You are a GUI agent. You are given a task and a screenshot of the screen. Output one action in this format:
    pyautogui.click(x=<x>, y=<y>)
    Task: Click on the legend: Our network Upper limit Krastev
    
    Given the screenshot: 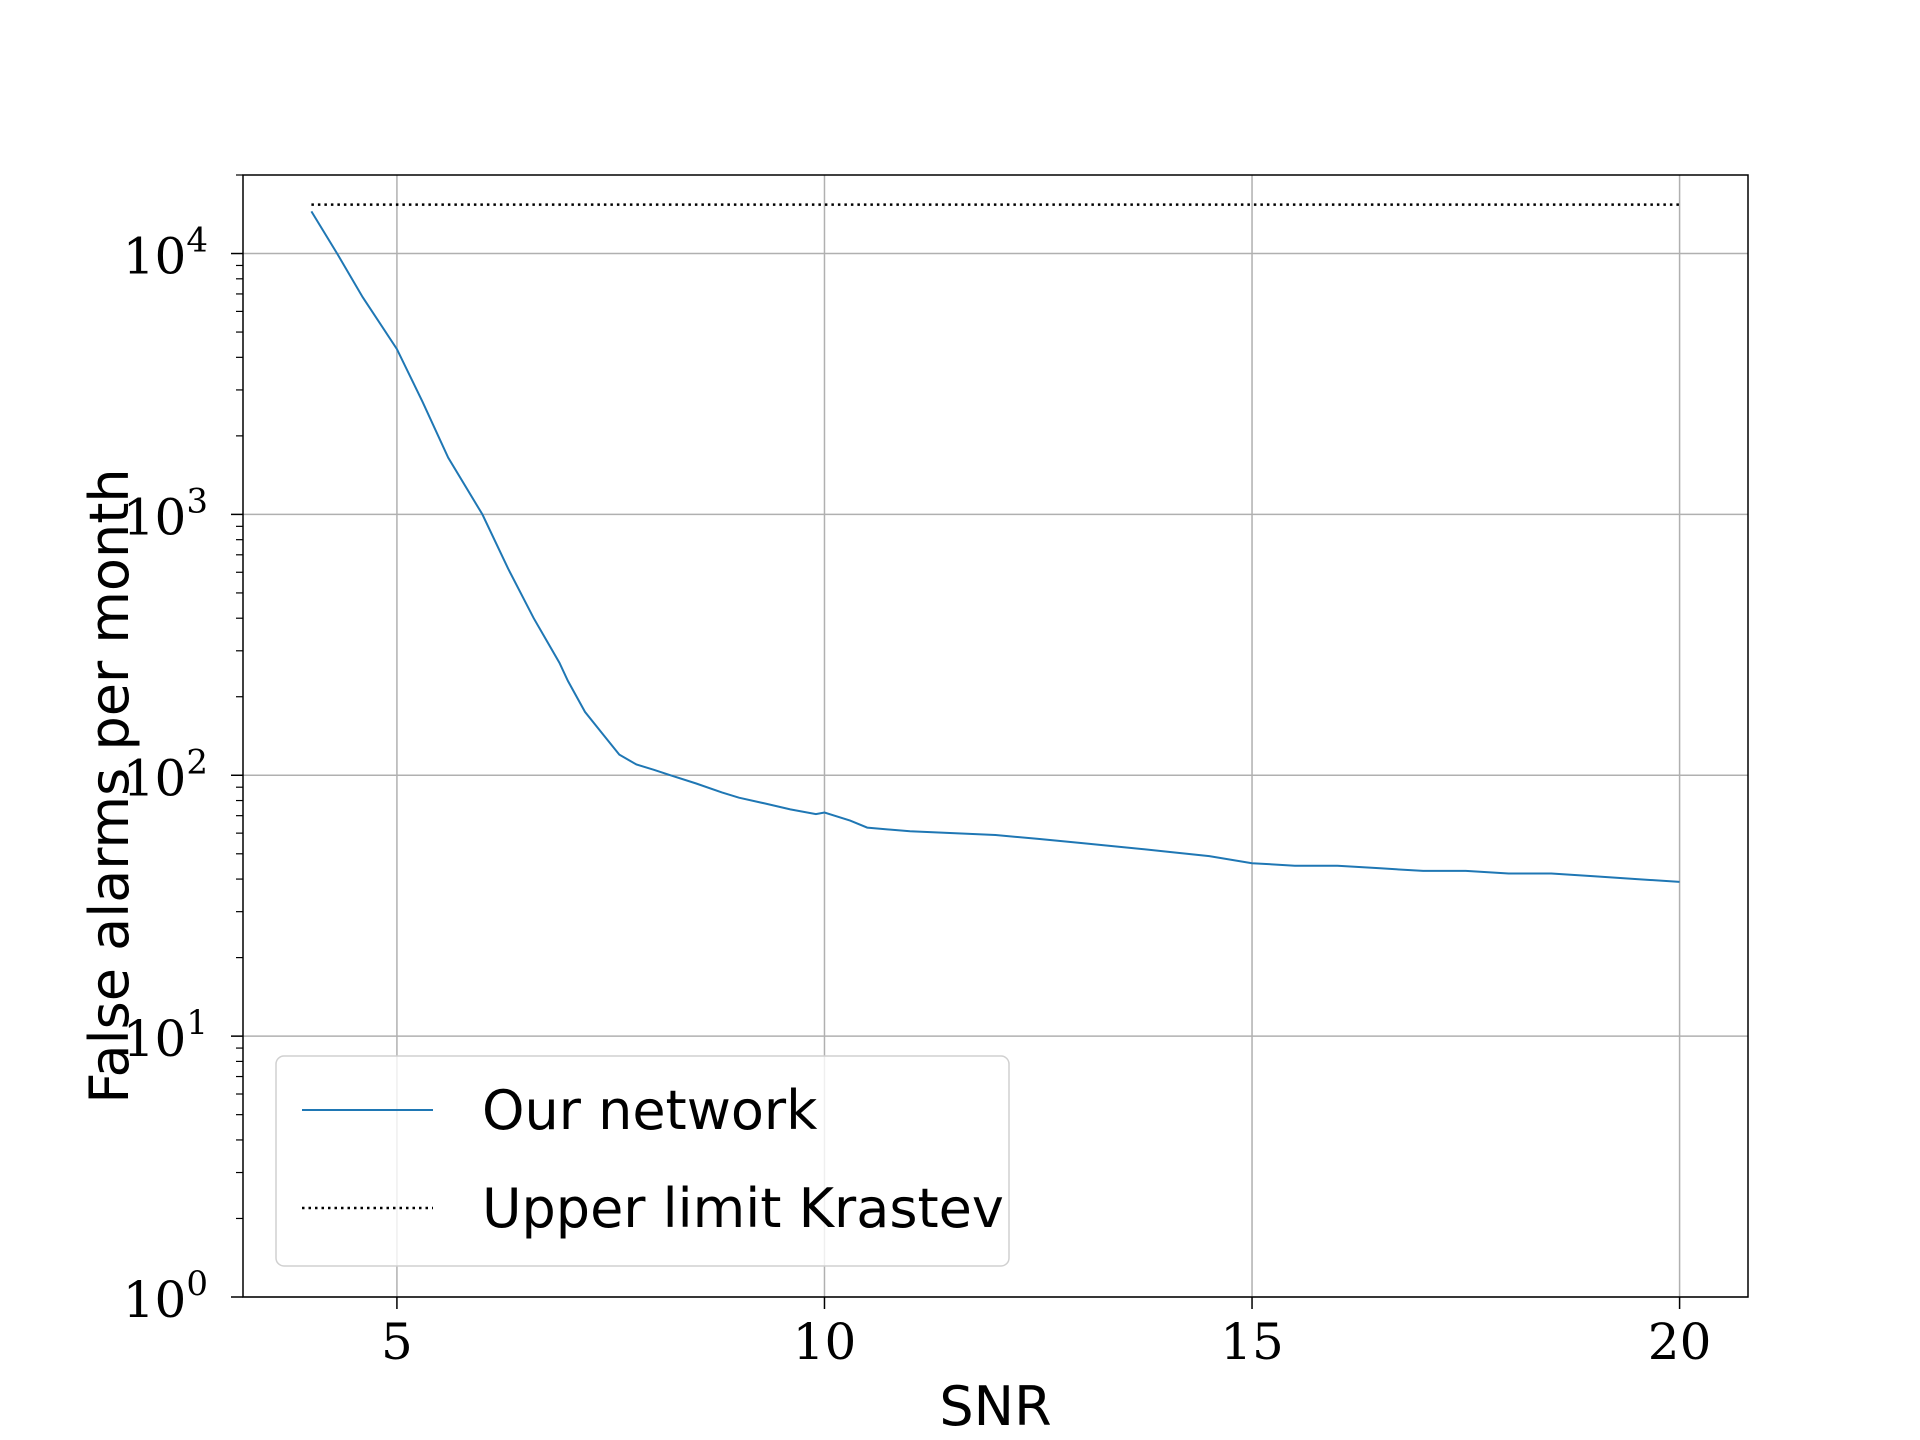 What is the action you would take?
    pyautogui.click(x=642, y=1161)
    